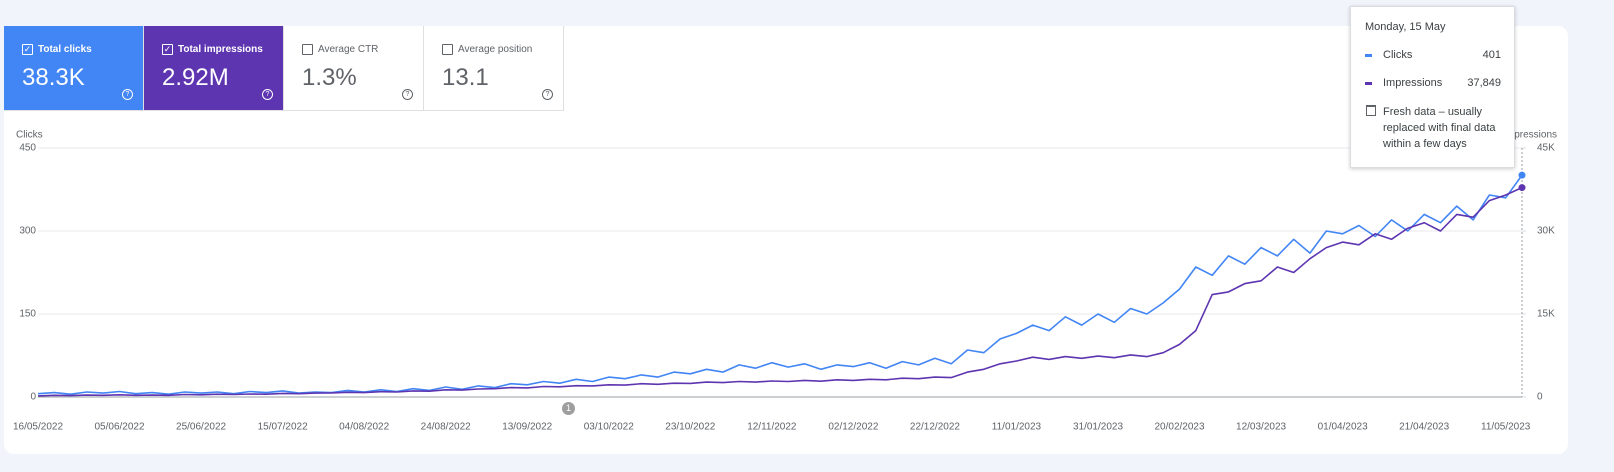  I want to click on tooltip-label: Impressions, so click(1413, 83).